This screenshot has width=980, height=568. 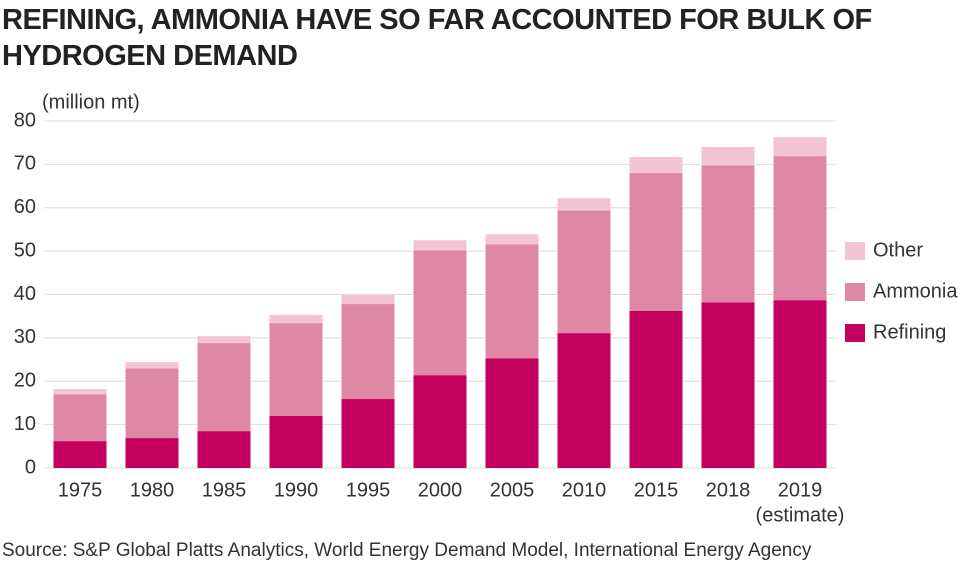 I want to click on y-tick-label: 10, so click(x=25, y=424).